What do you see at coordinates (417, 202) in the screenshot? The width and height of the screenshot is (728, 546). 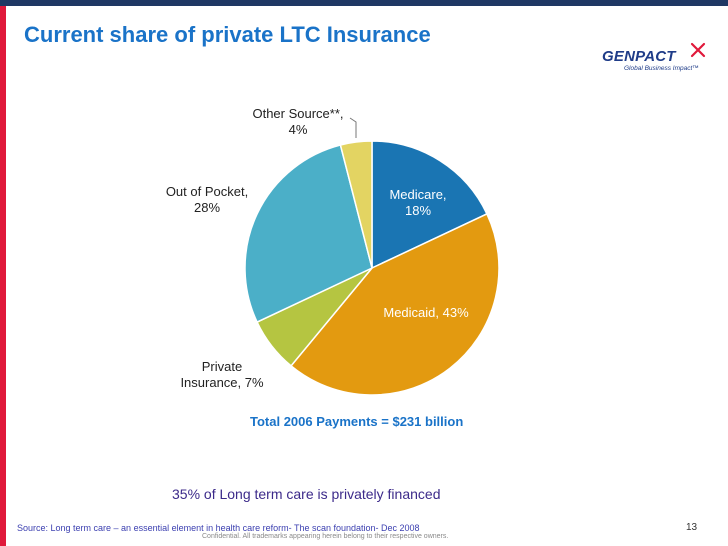 I see `slice-label-medicare: Medicare, 18%` at bounding box center [417, 202].